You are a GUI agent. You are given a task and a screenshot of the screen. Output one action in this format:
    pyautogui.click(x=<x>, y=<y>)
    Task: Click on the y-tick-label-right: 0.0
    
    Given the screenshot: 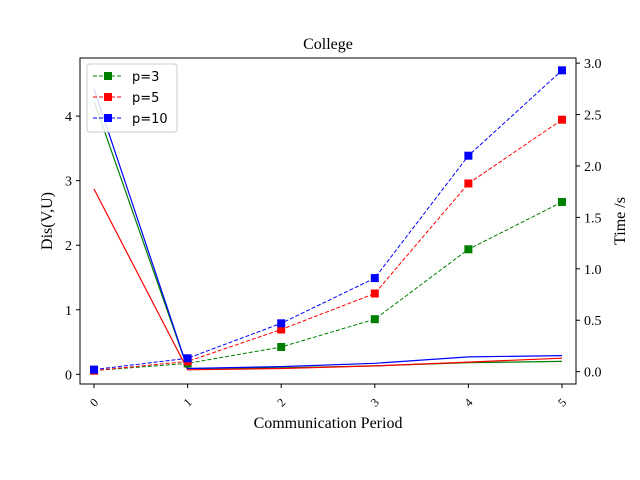 What is the action you would take?
    pyautogui.click(x=593, y=373)
    